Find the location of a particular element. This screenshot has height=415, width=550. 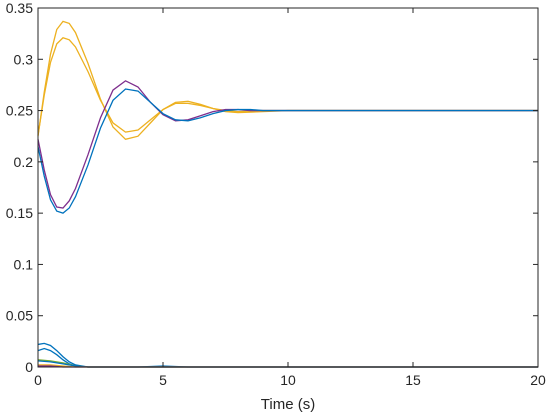

y-tick-label: 0.1 is located at coordinates (24, 264).